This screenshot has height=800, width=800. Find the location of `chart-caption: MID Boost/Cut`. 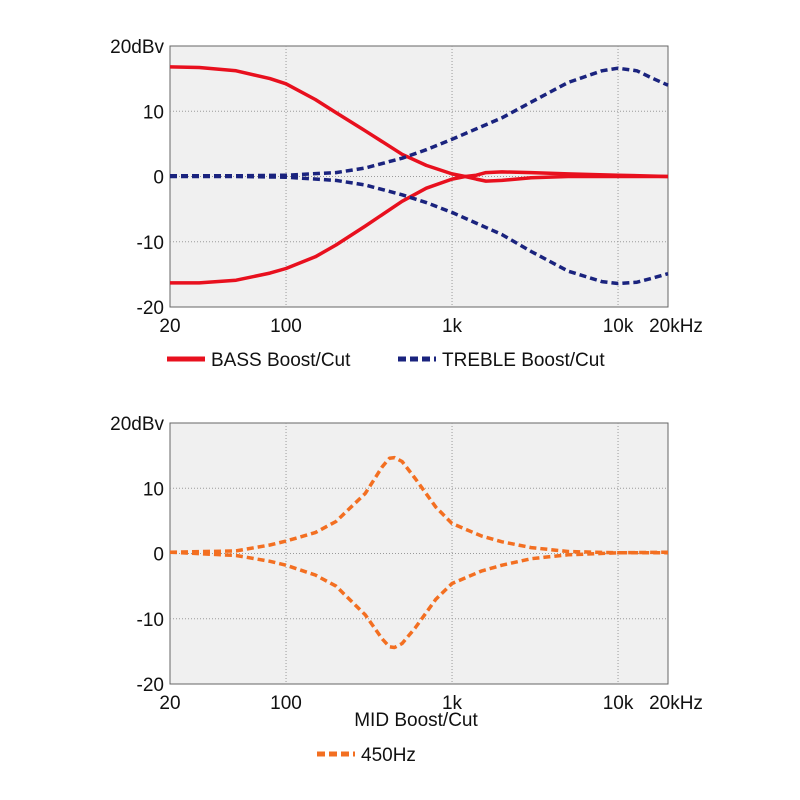

chart-caption: MID Boost/Cut is located at coordinates (416, 720).